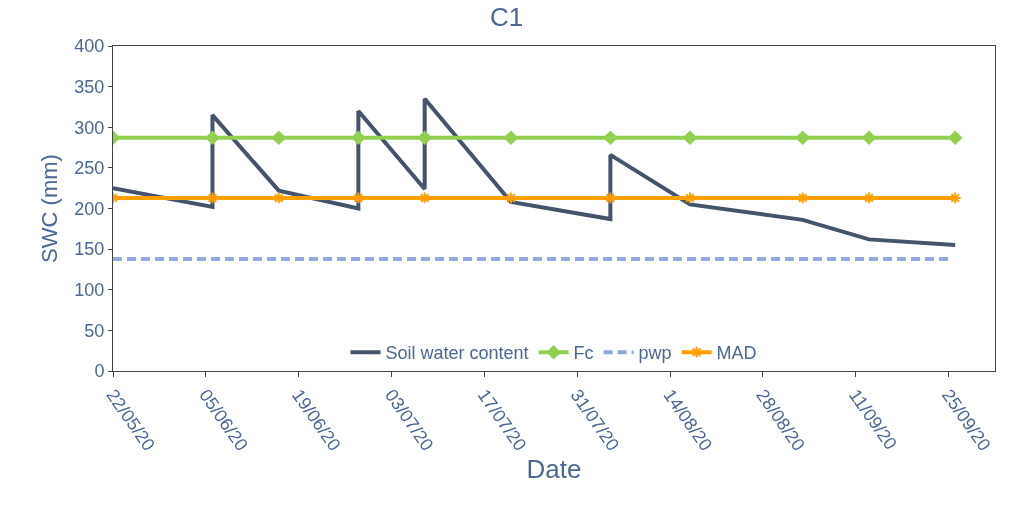 The height and width of the screenshot is (521, 1013). I want to click on y-tick-label: 200, so click(89, 208).